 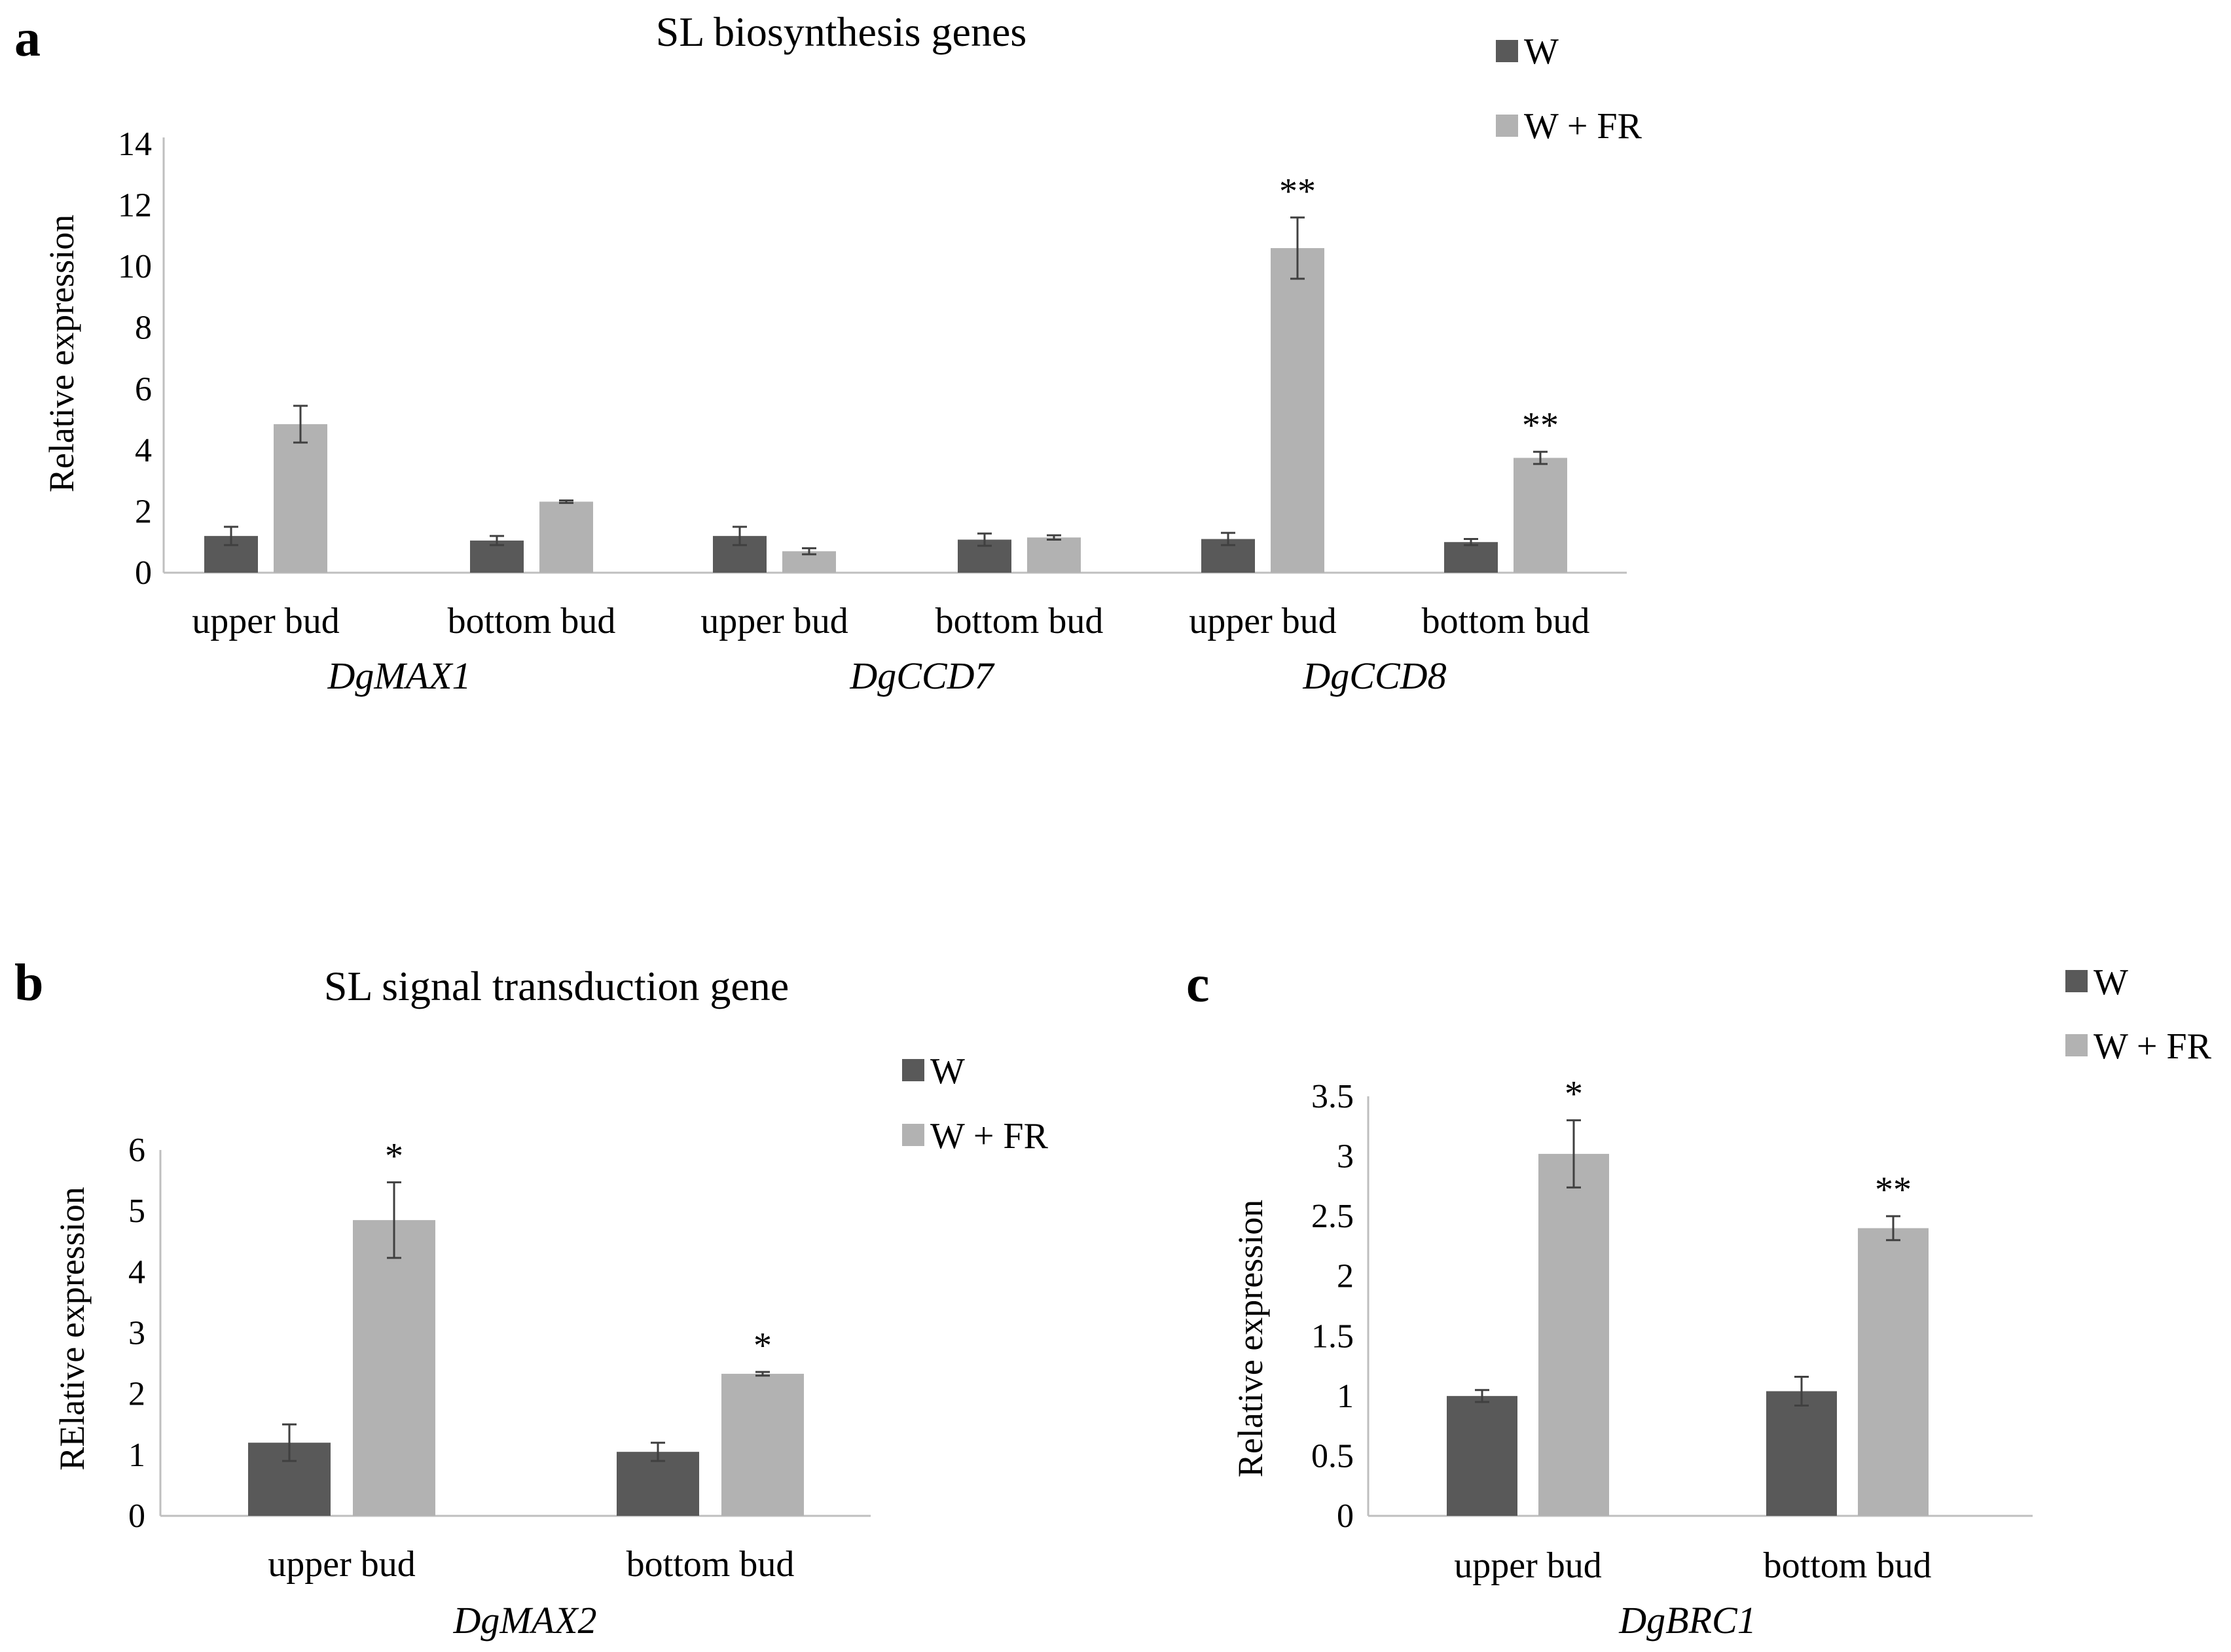 What do you see at coordinates (1687, 1263) in the screenshot?
I see `chart-c-error-bars` at bounding box center [1687, 1263].